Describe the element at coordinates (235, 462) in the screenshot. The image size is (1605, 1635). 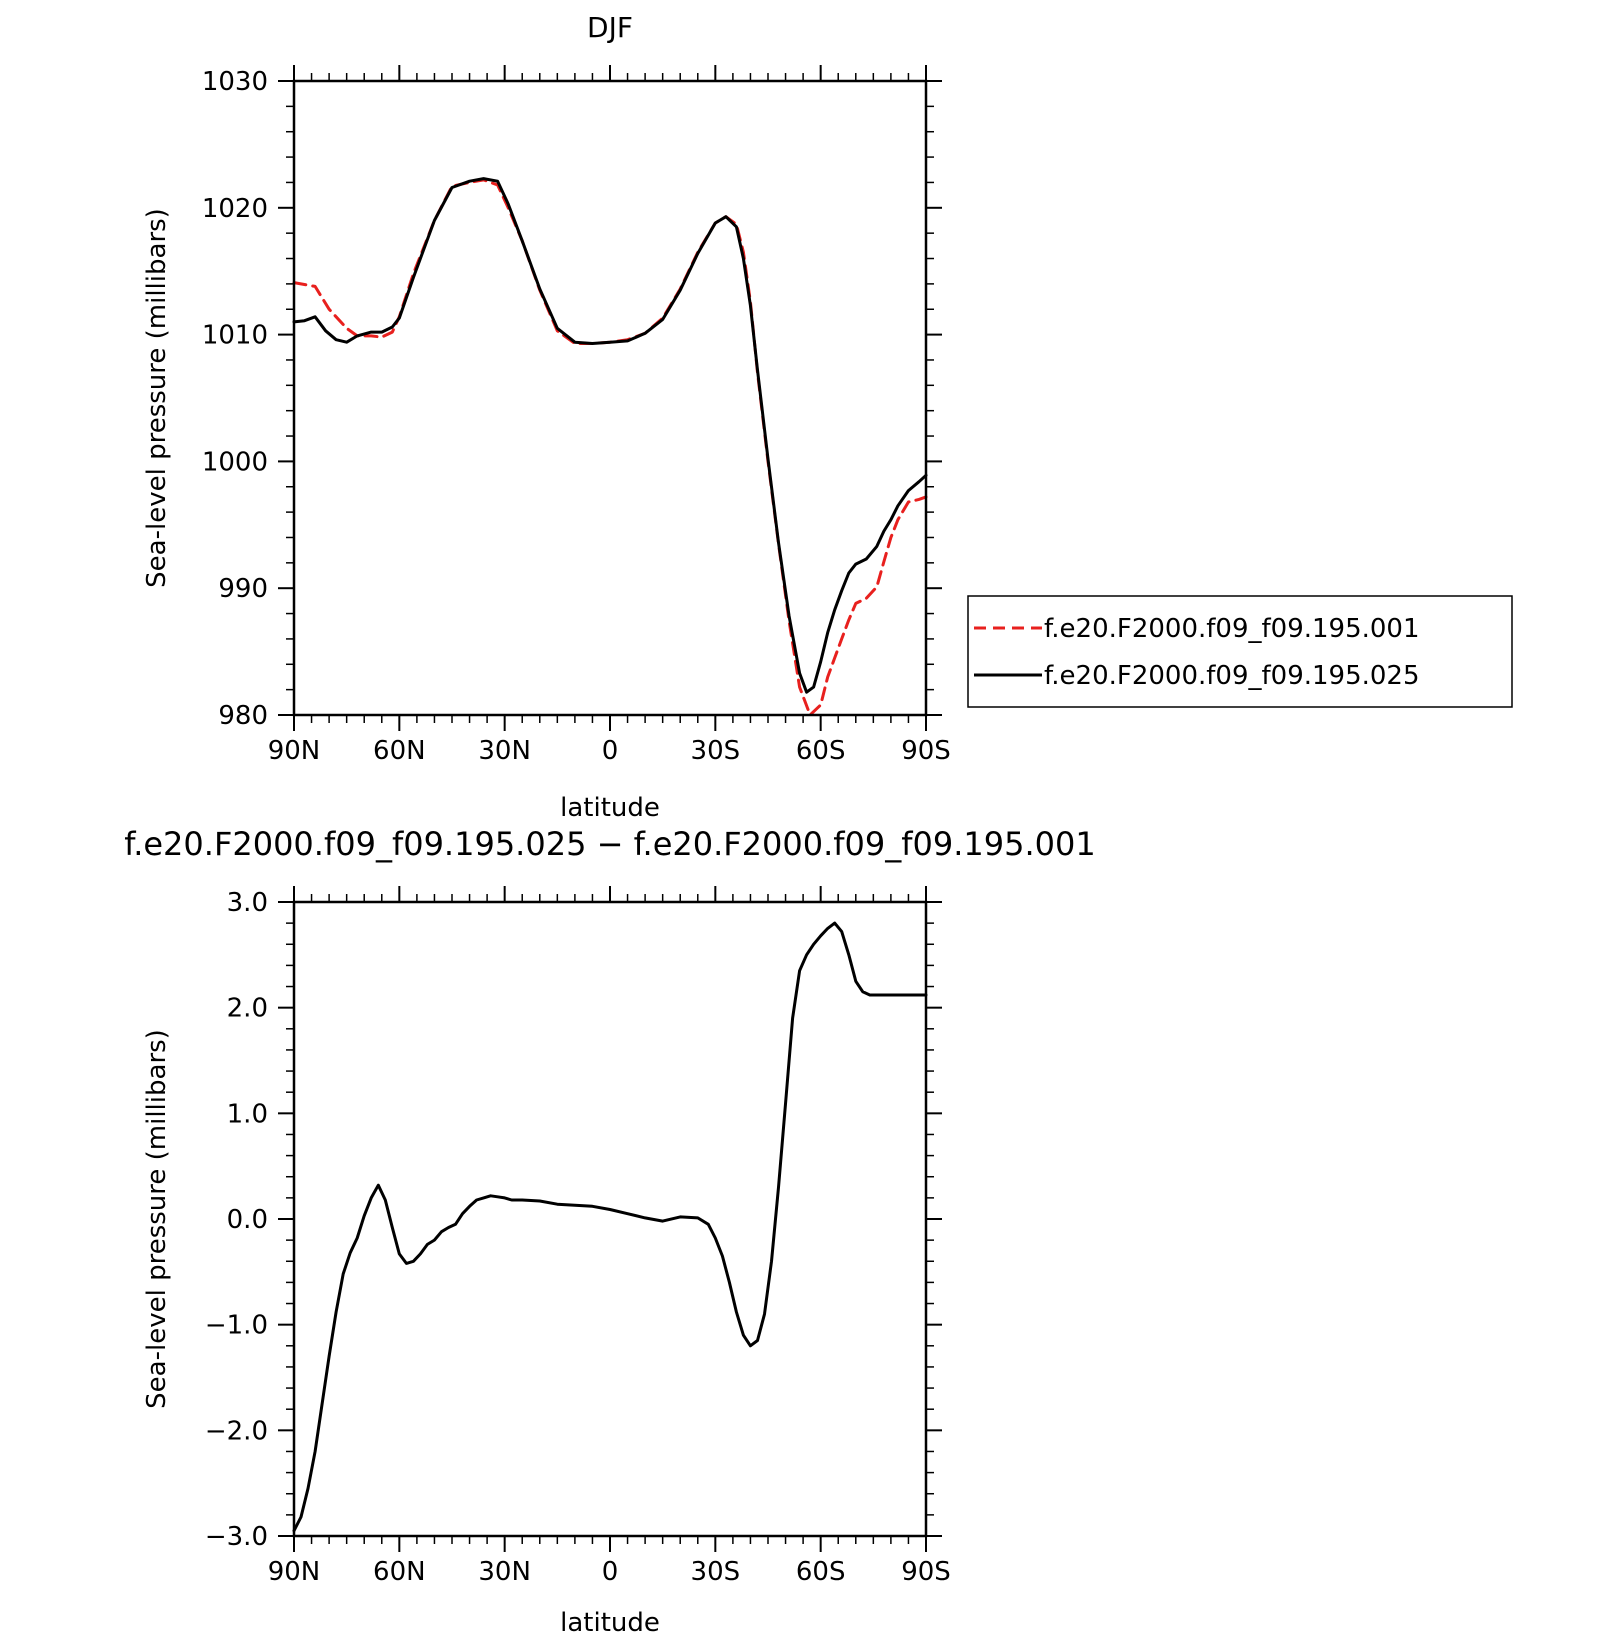
I see `top-y-tick-label: 1000` at that location.